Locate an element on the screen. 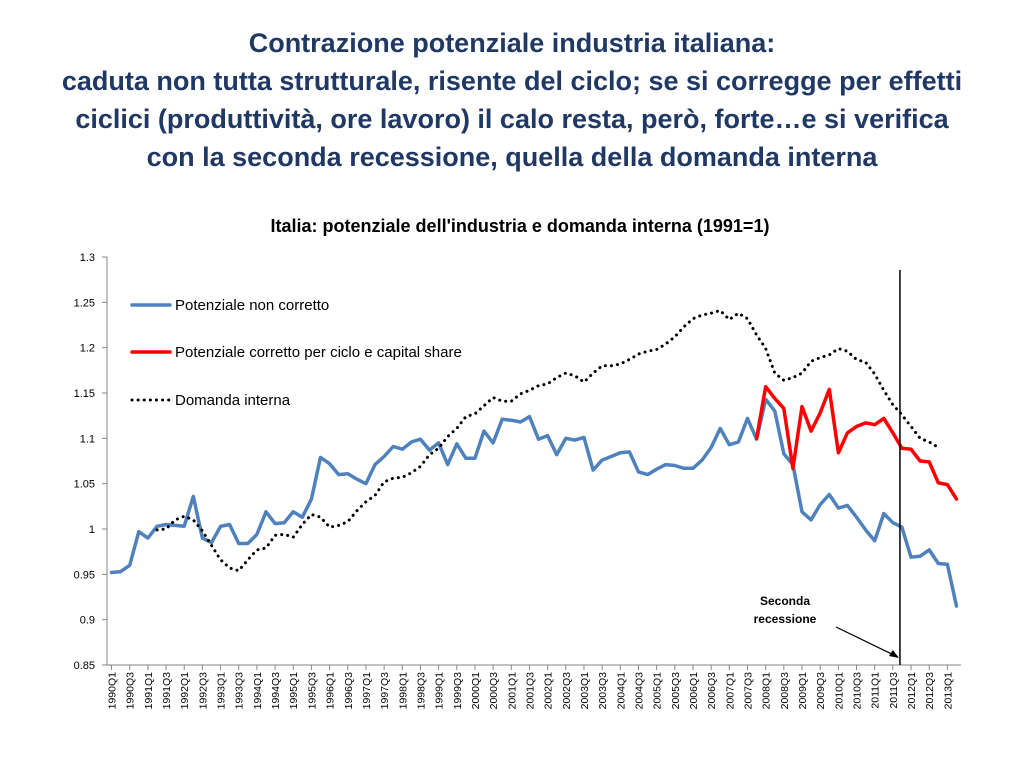 This screenshot has height=768, width=1024. x-tick-label: 1998Q3 is located at coordinates (421, 691).